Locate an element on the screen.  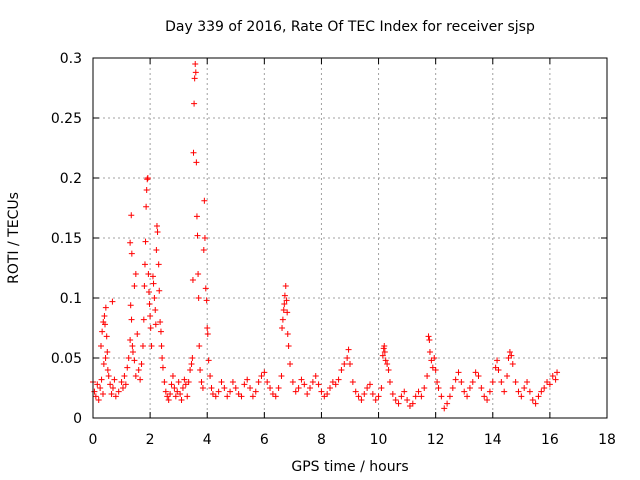
y-tick-label: 0.15 is located at coordinates (66, 239).